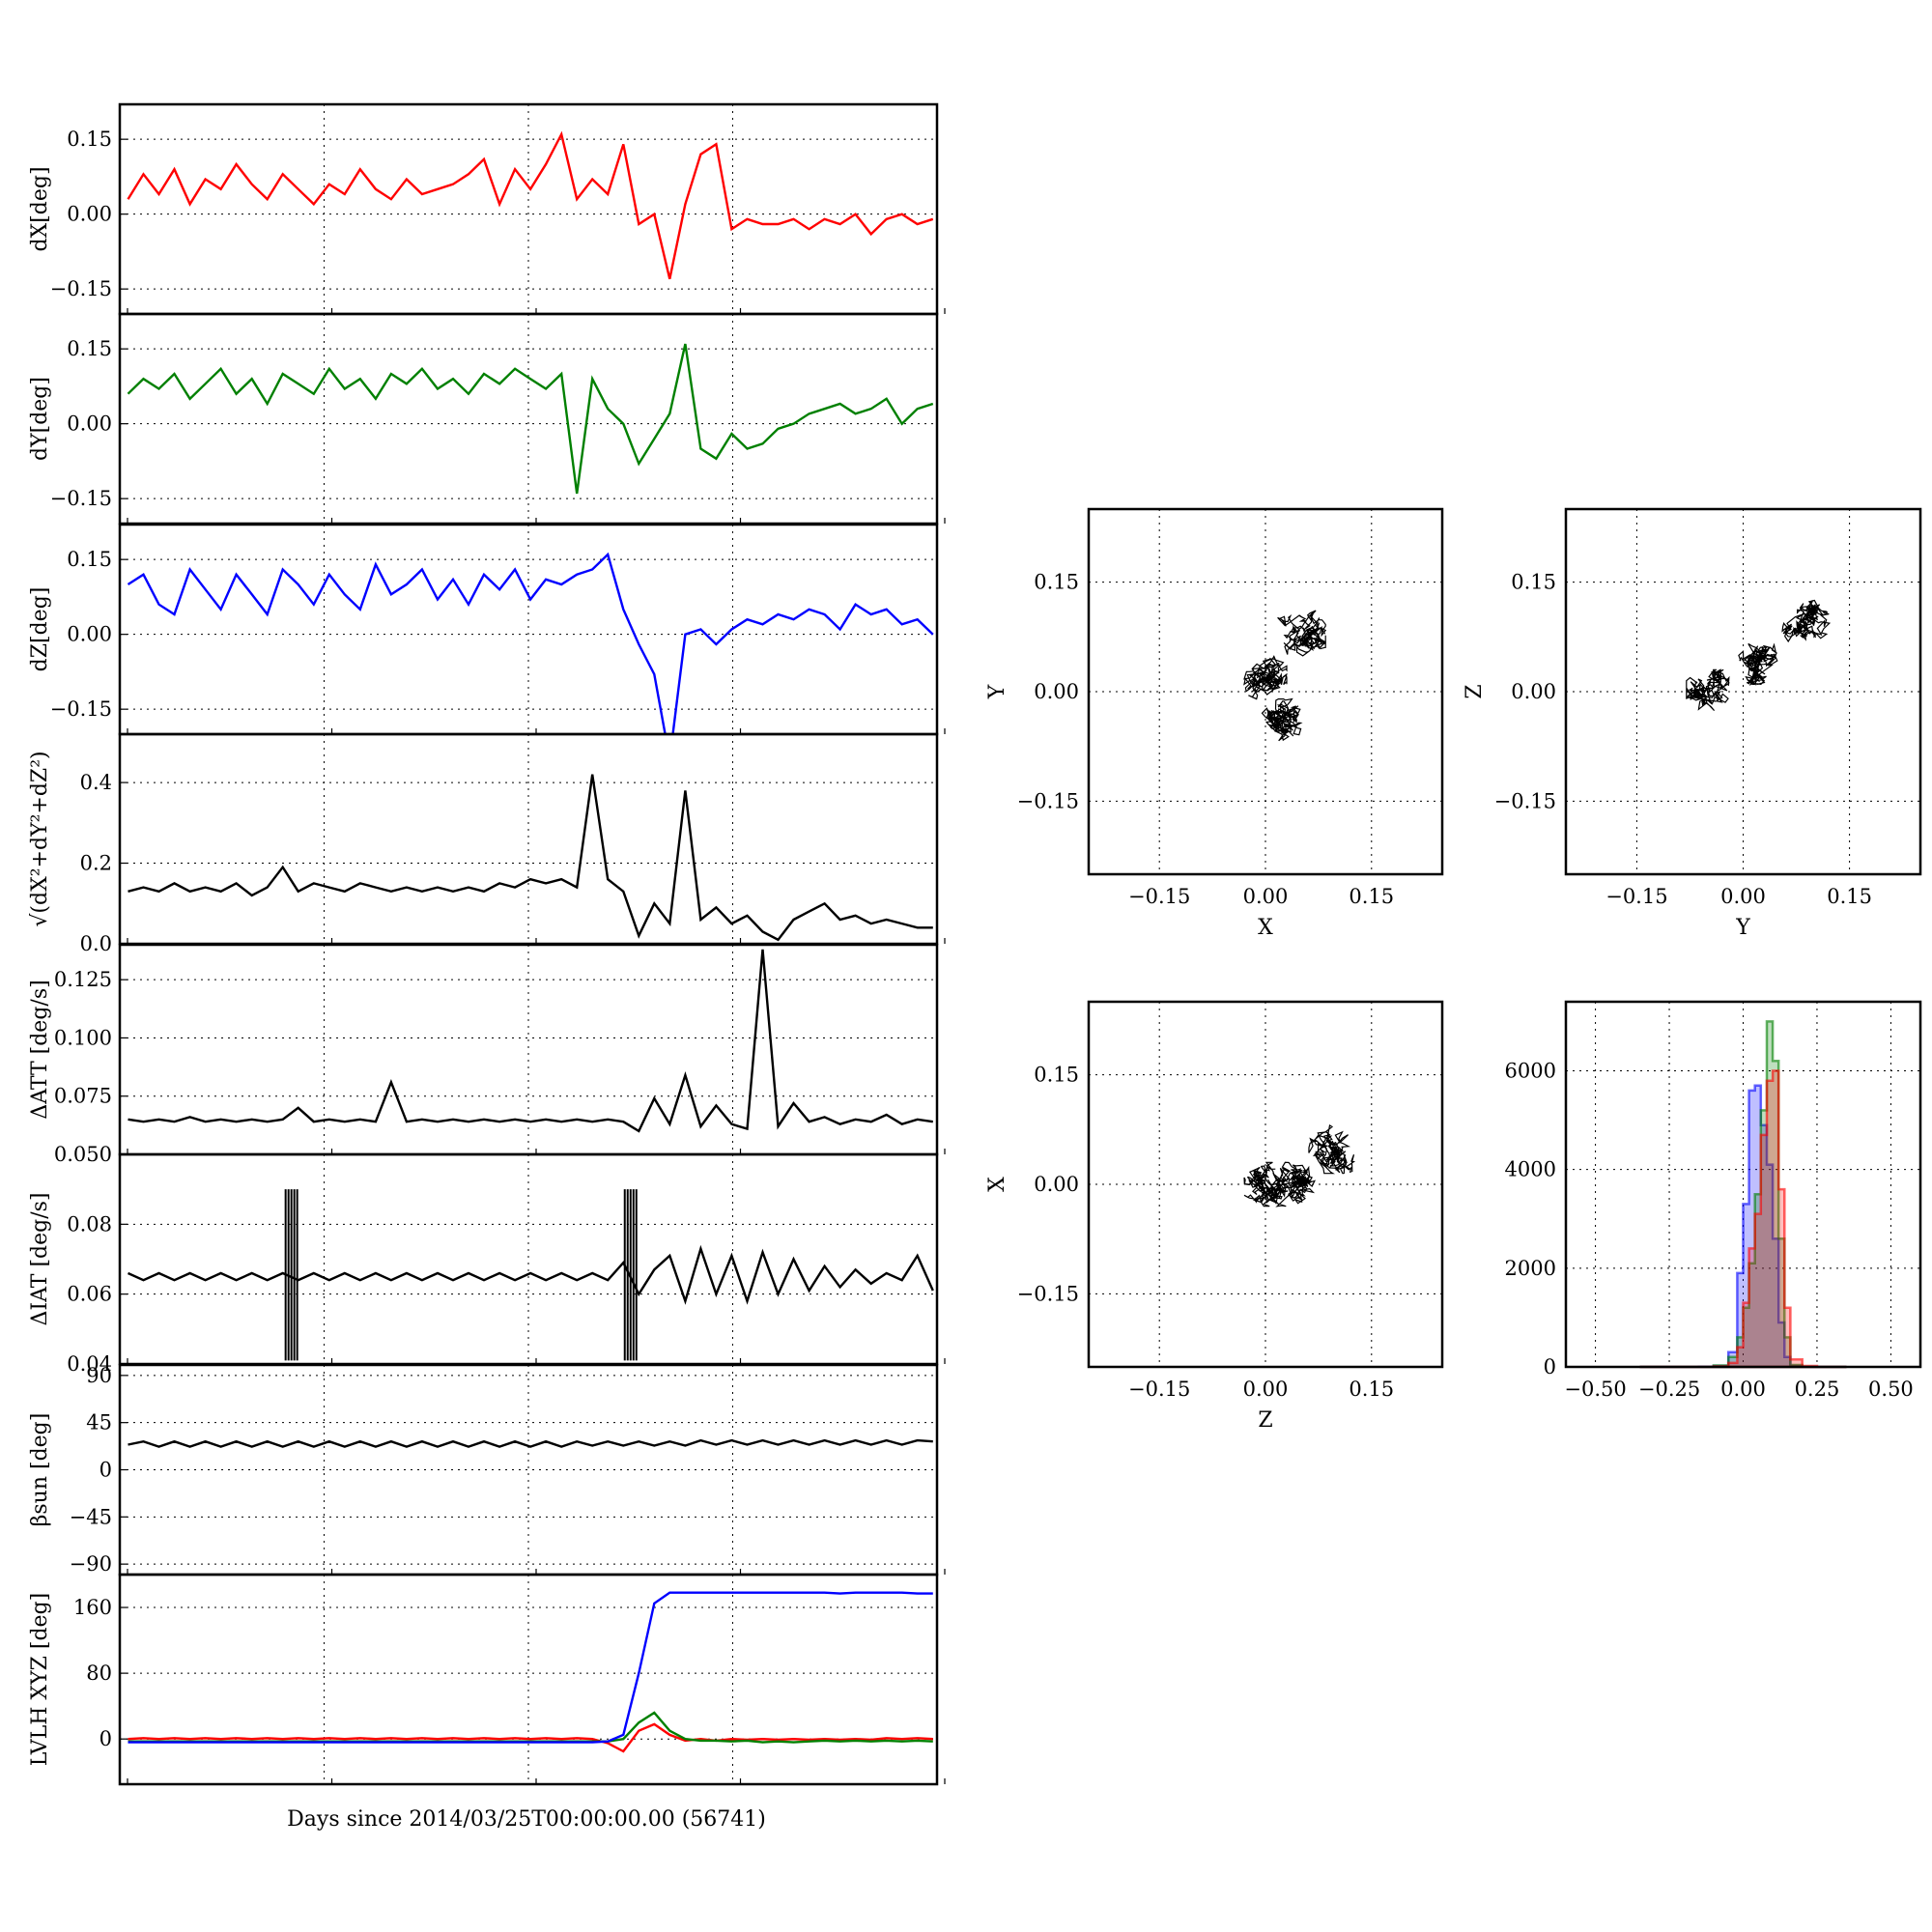 Image resolution: width=1932 pixels, height=1932 pixels. What do you see at coordinates (96, 863) in the screenshot?
I see `y-tick-label: 0.2` at bounding box center [96, 863].